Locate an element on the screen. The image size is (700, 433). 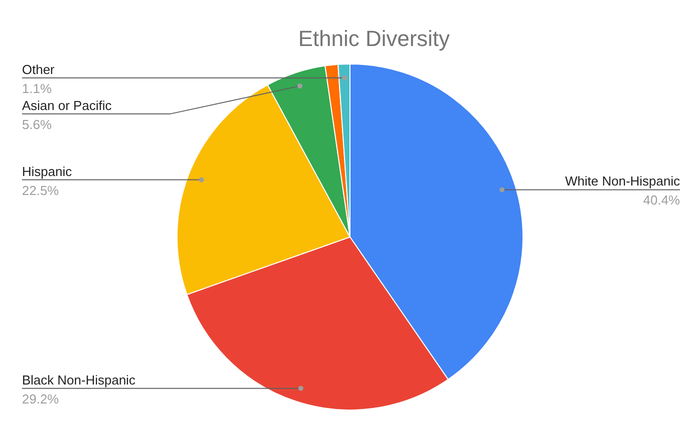
data-label: 29.2% is located at coordinates (41, 398).